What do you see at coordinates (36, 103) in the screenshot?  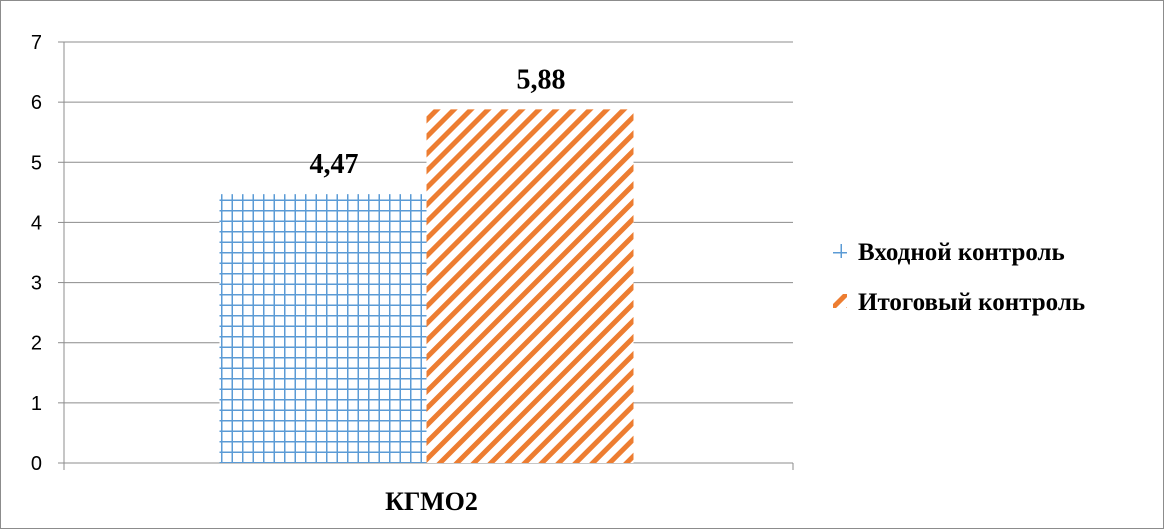 I see `y-tick-label: 6` at bounding box center [36, 103].